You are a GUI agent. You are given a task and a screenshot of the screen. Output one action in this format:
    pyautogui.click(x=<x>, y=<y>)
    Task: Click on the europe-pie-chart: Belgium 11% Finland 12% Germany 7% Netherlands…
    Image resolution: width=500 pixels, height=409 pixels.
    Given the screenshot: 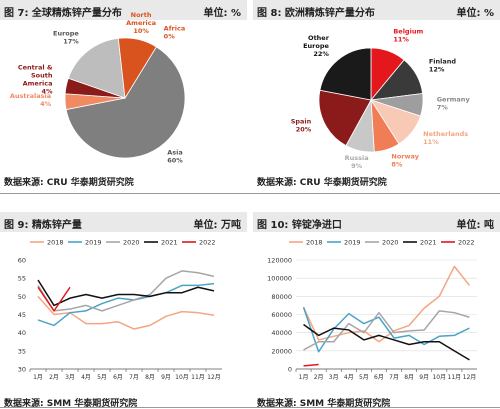 What is the action you would take?
    pyautogui.click(x=381, y=98)
    